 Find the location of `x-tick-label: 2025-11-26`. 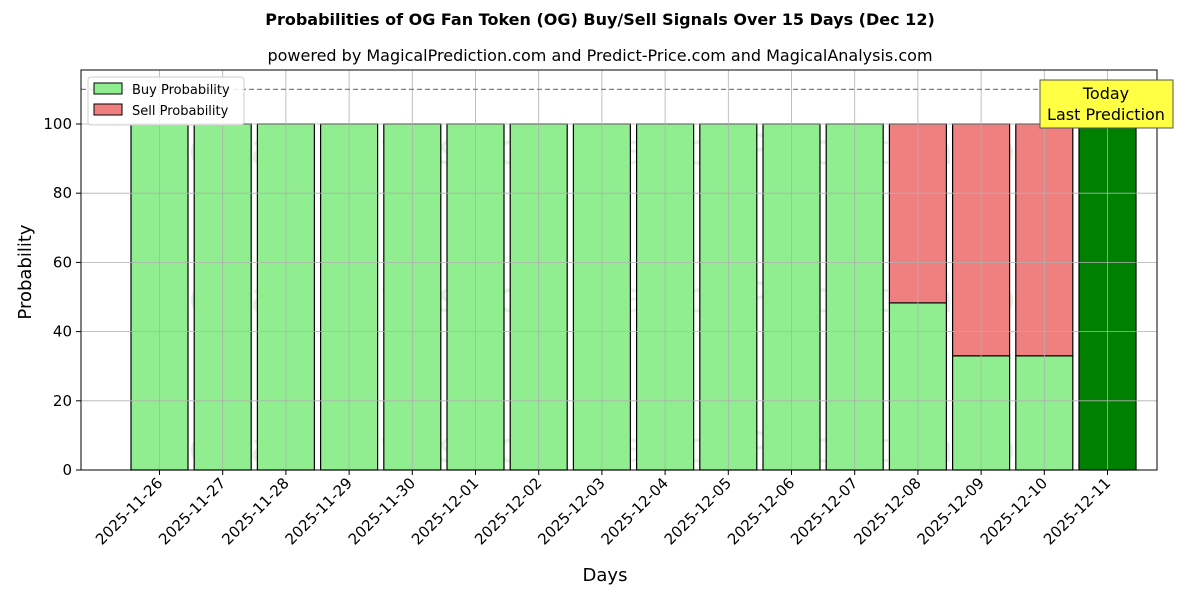

x-tick-label: 2025-11-26 is located at coordinates (129, 511).